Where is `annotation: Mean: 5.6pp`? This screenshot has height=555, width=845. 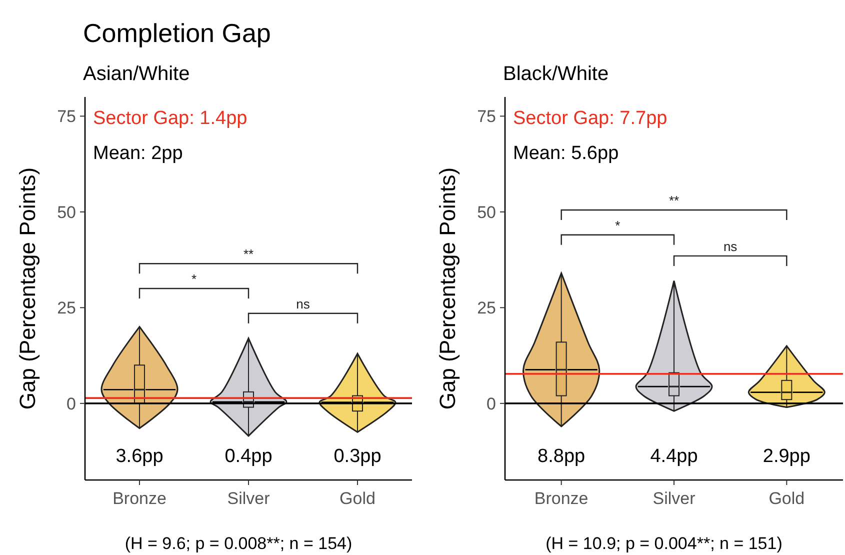
annotation: Mean: 5.6pp is located at coordinates (566, 153).